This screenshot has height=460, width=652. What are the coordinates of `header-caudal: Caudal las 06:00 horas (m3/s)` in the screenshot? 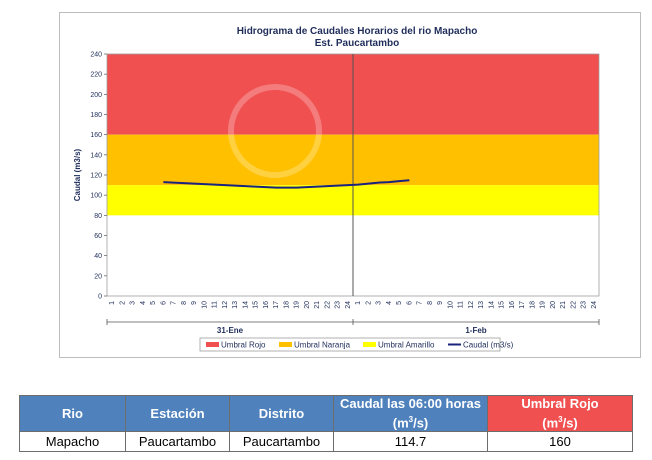 It's located at (410, 413).